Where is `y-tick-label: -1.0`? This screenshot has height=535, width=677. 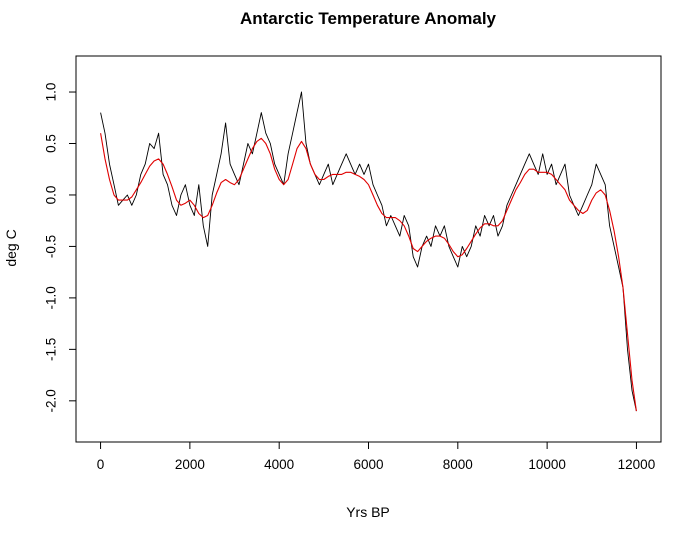
y-tick-label: -1.0 is located at coordinates (51, 297).